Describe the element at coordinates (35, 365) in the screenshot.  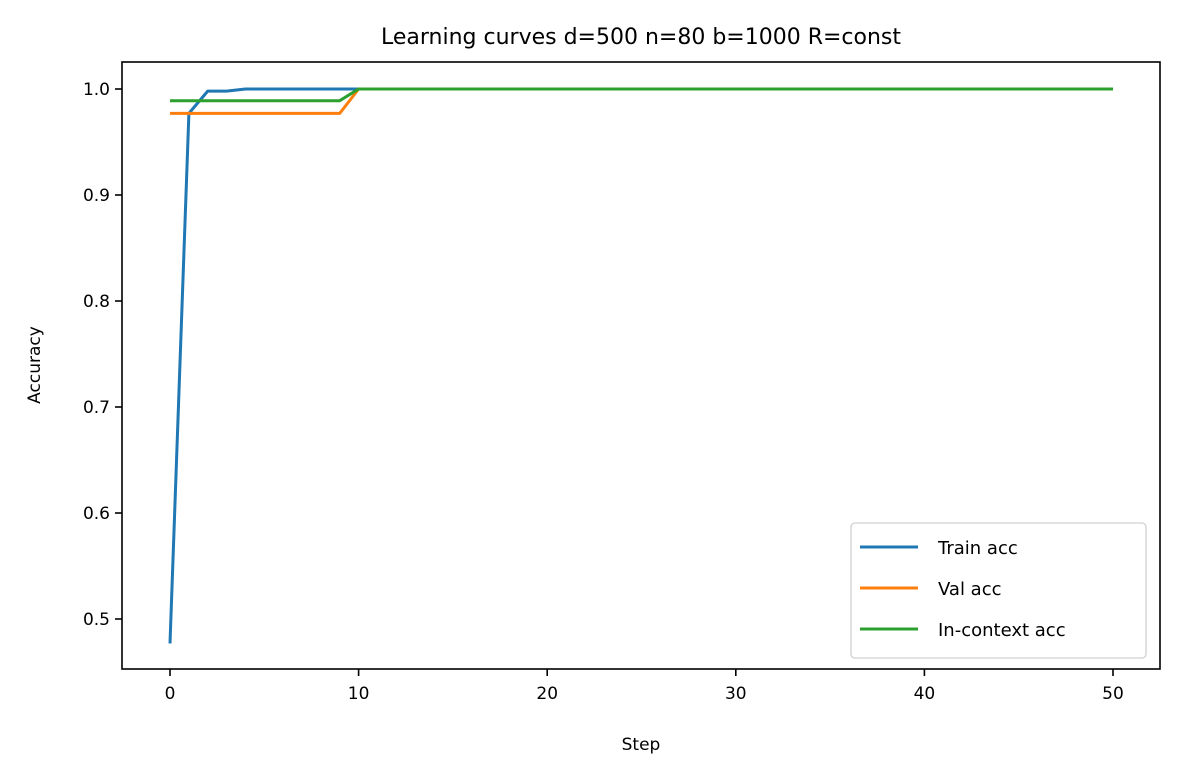
I see `y-axis-label: Accuracy` at that location.